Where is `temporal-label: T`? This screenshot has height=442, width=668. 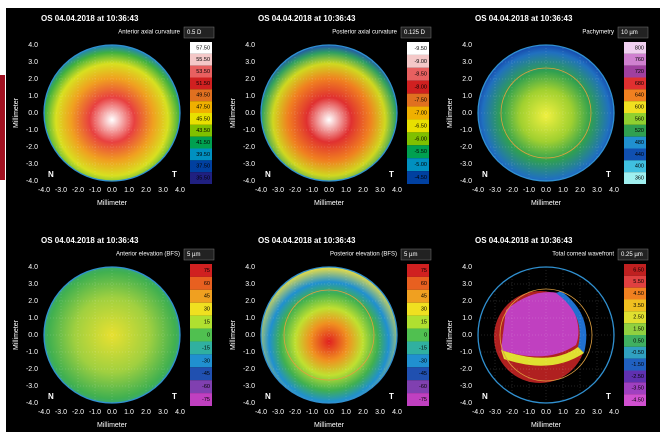 temporal-label: T is located at coordinates (608, 174).